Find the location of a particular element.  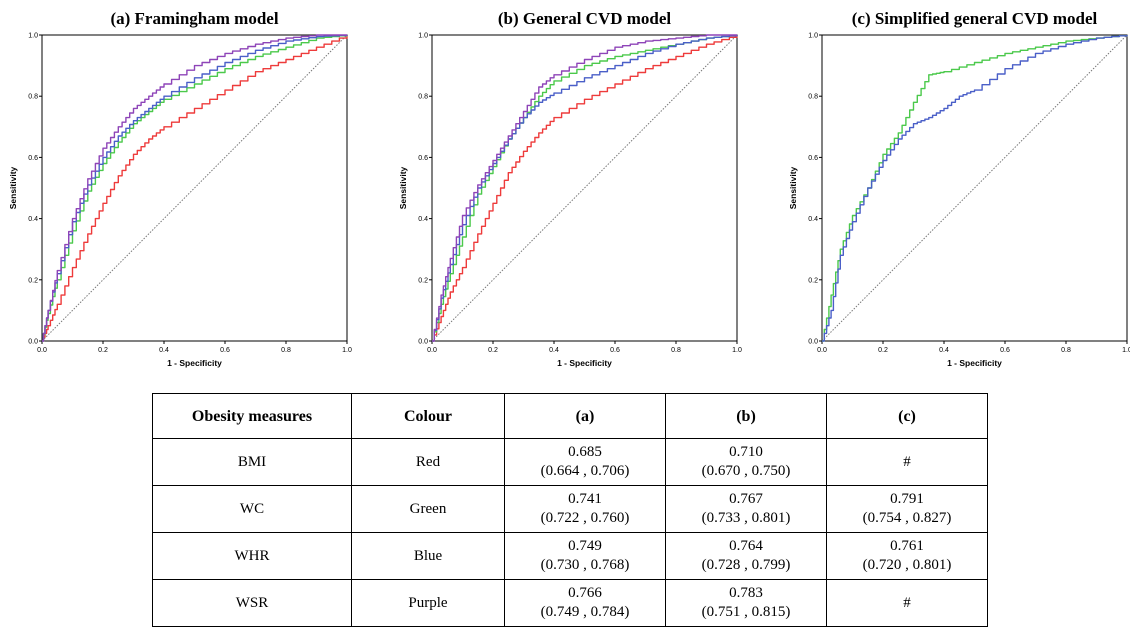

auc-ci: (0.751 , 0.815) is located at coordinates (746, 612).